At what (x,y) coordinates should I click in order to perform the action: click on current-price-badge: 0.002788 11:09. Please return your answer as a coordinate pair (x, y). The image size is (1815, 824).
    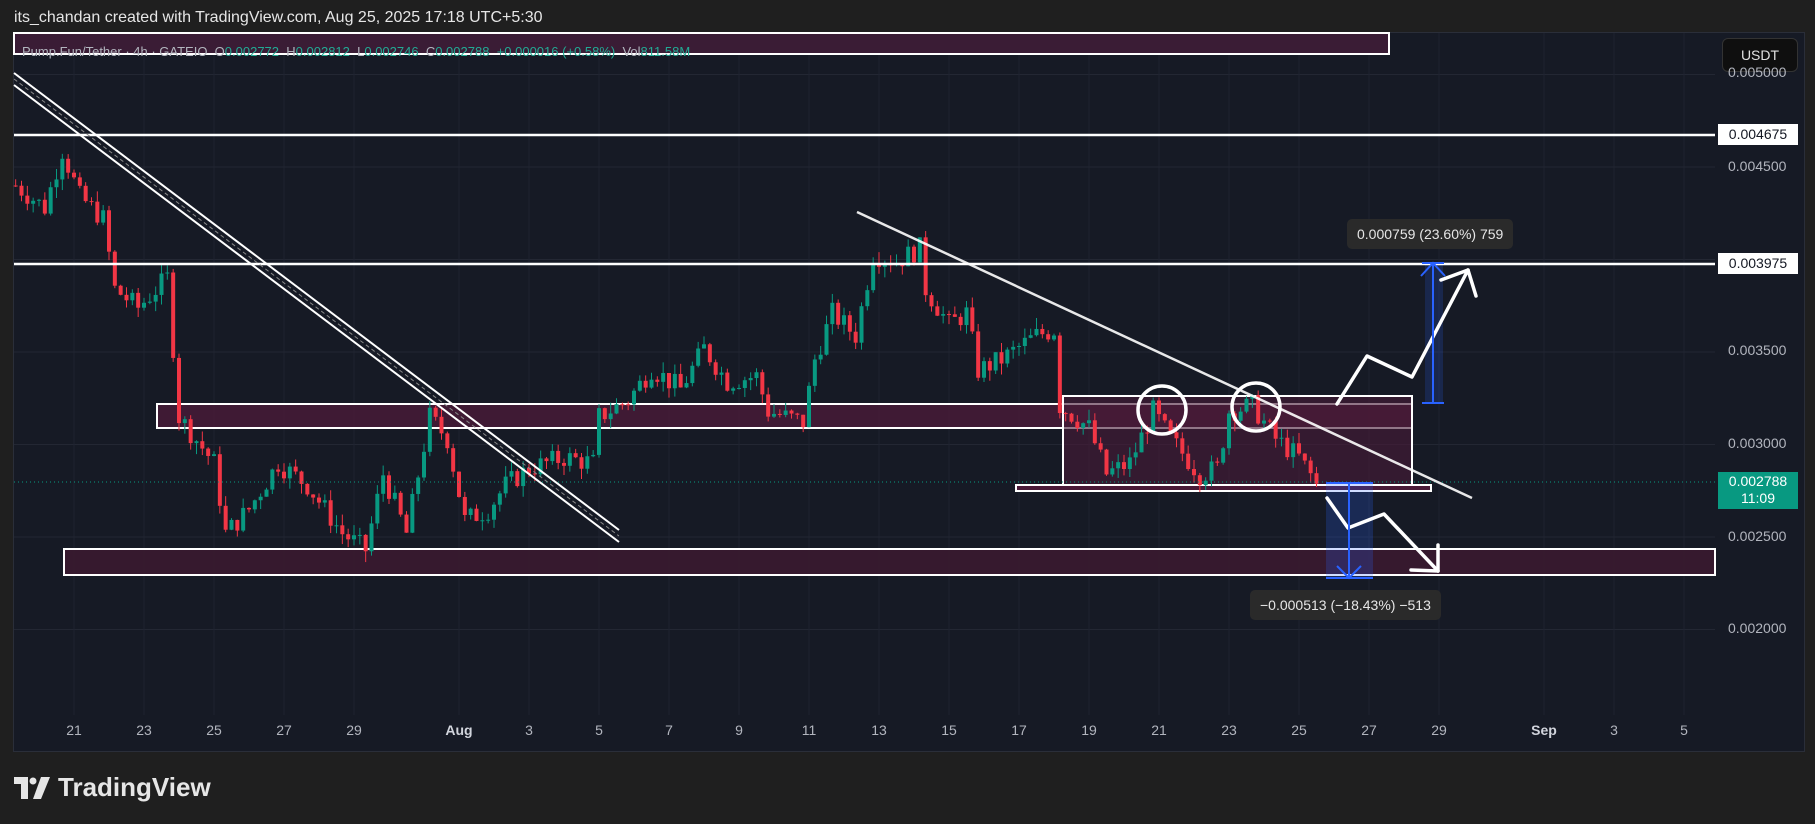
    Looking at the image, I should click on (1758, 490).